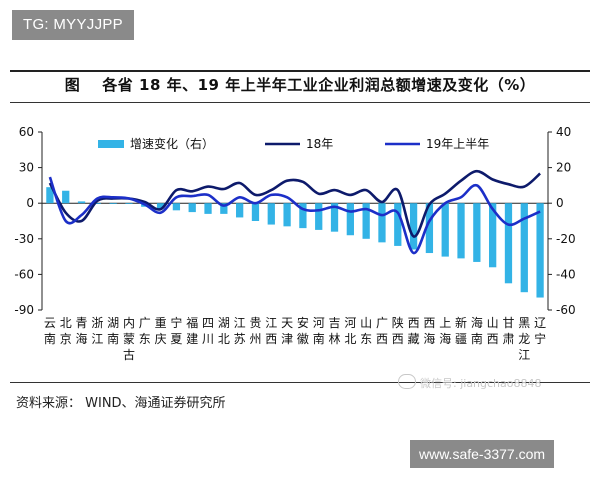  Describe the element at coordinates (303, 322) in the screenshot. I see `category-label: 安` at that location.